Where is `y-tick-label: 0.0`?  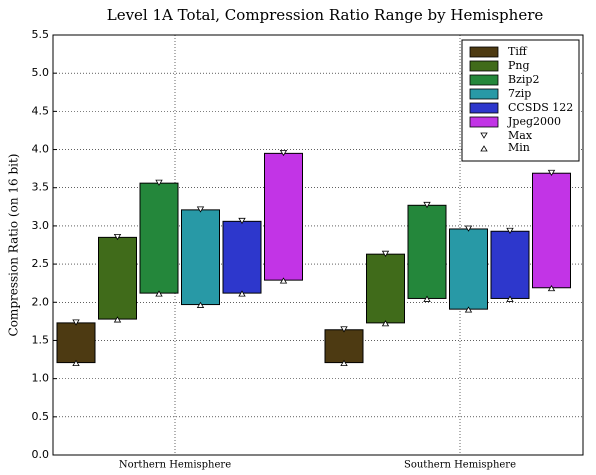
y-tick-label: 0.0 is located at coordinates (41, 454).